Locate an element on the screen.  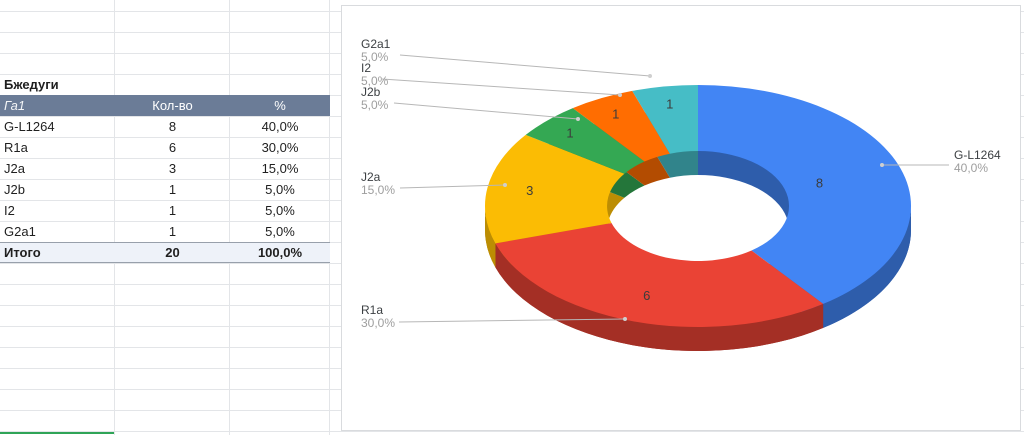
callout-percent: 30,0% is located at coordinates (378, 323).